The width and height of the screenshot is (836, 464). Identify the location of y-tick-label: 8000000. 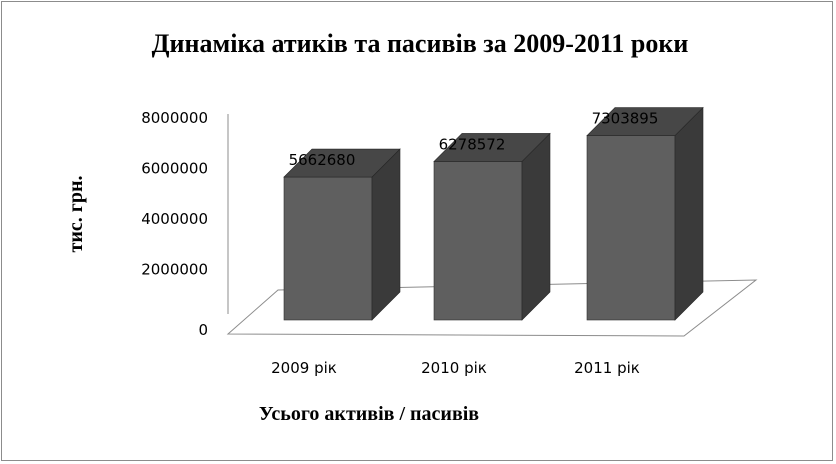
(174, 118).